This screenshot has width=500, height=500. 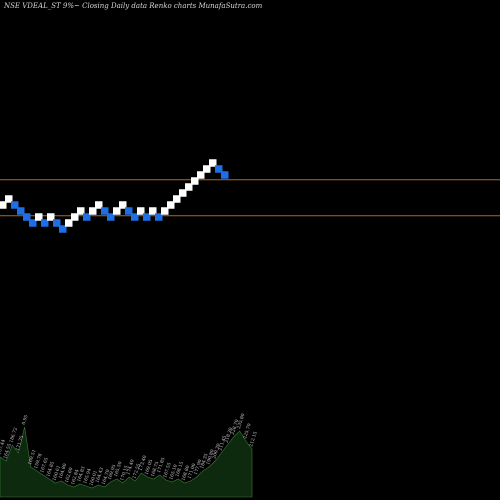 I want to click on volume-label: 172.55, so click(x=136, y=471).